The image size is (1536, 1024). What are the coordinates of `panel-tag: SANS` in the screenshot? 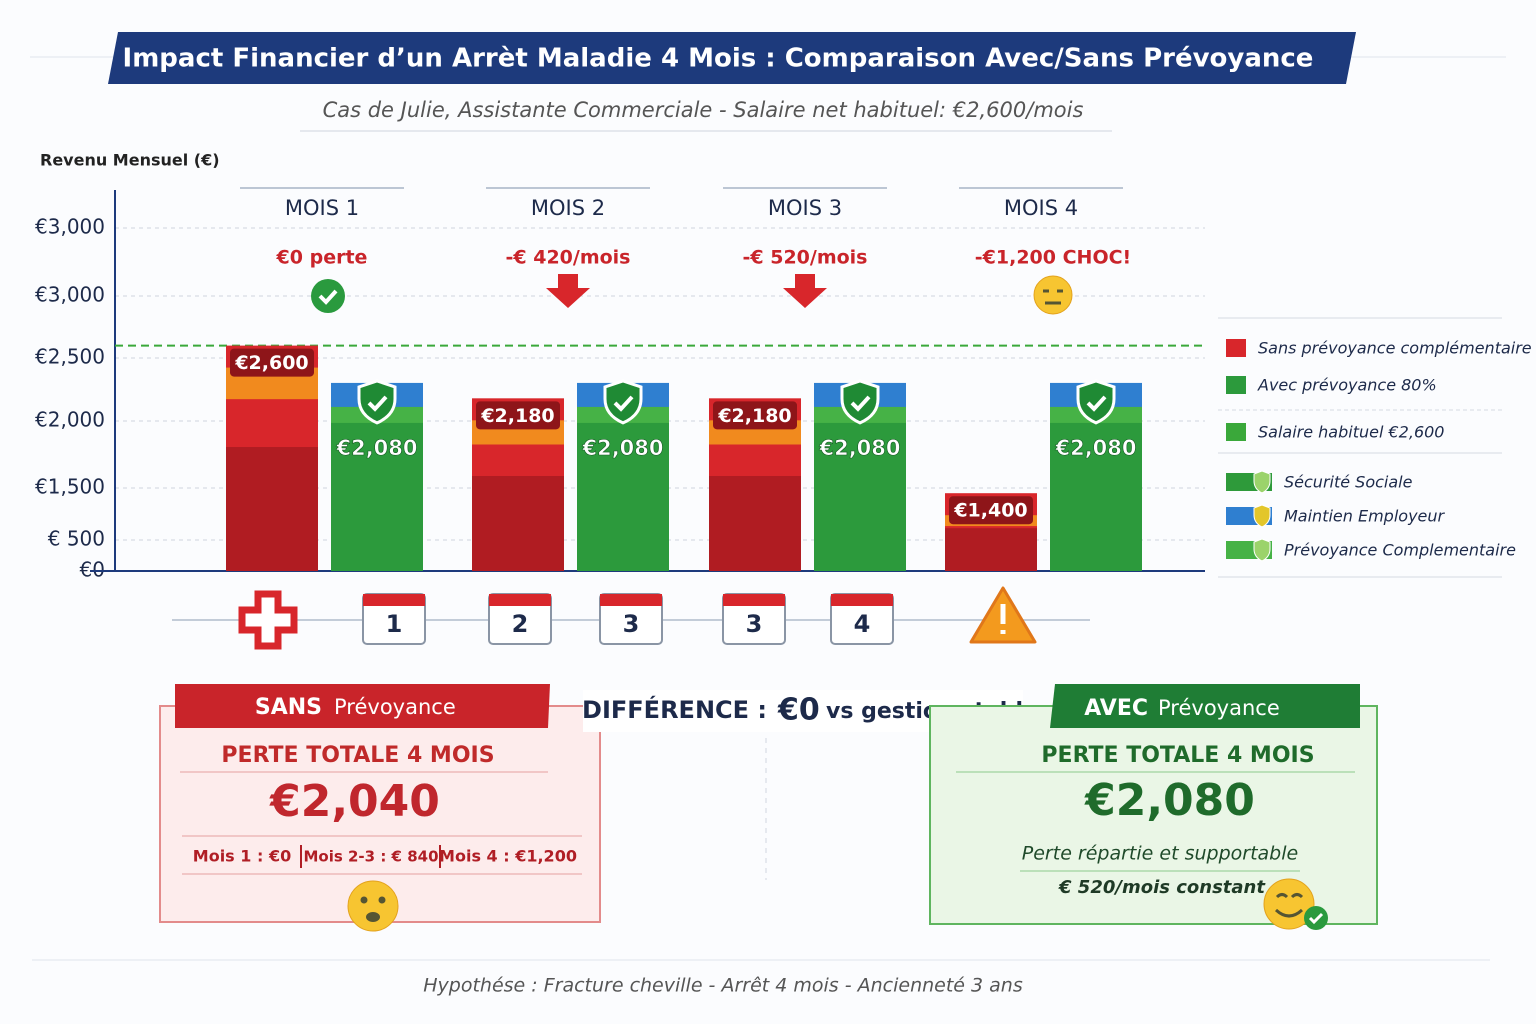 It's located at (288, 707).